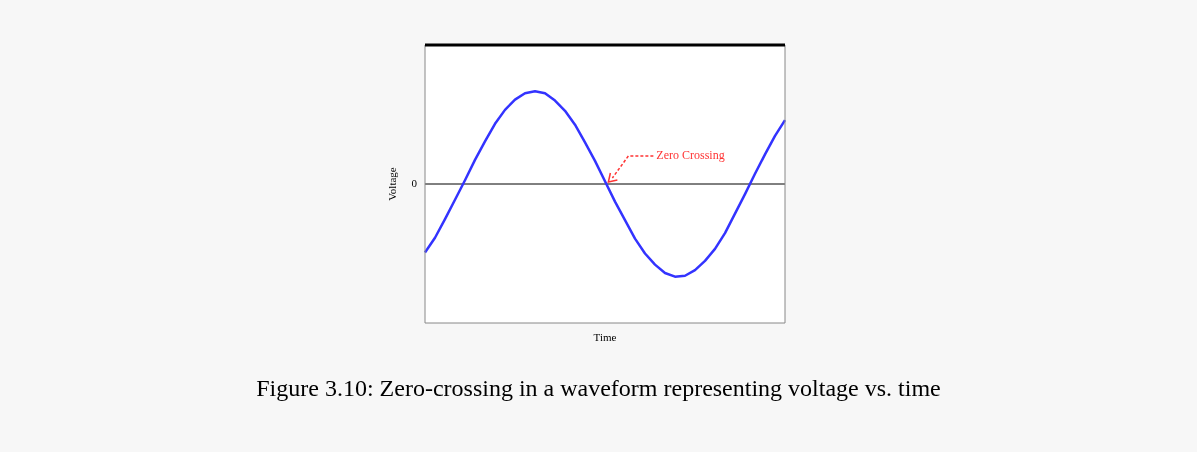 Image resolution: width=1197 pixels, height=452 pixels. I want to click on annotation: Zero Crossing, so click(690, 155).